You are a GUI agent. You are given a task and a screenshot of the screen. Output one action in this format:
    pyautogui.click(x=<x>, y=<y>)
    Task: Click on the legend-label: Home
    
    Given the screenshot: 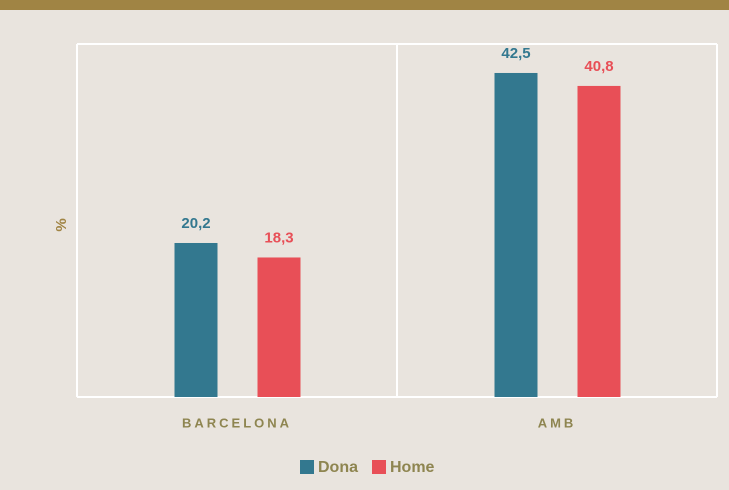 What is the action you would take?
    pyautogui.click(x=412, y=467)
    